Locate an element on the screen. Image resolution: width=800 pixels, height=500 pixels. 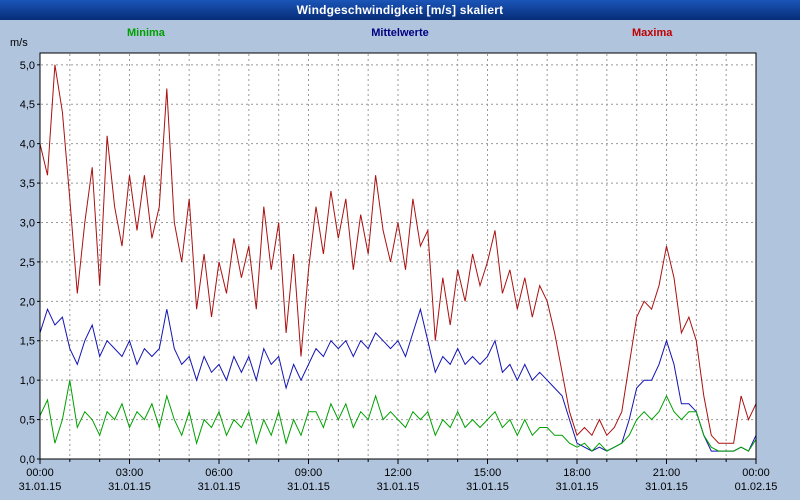
svg-text: 0,0 is located at coordinates (27, 460).